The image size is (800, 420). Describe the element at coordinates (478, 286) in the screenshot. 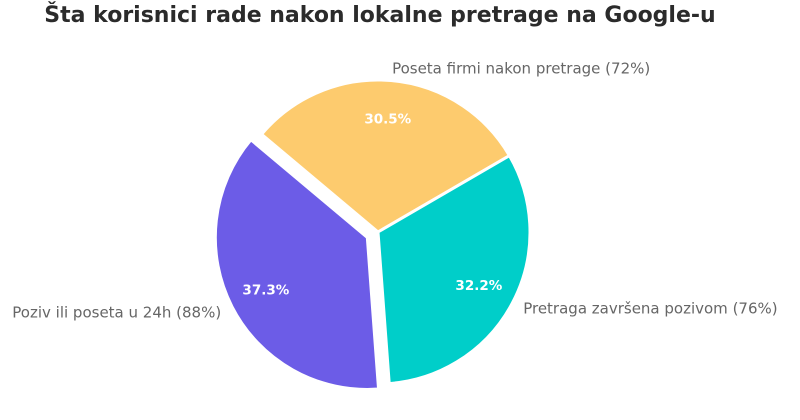

I see `slice-percent-label: 32.2%` at that location.